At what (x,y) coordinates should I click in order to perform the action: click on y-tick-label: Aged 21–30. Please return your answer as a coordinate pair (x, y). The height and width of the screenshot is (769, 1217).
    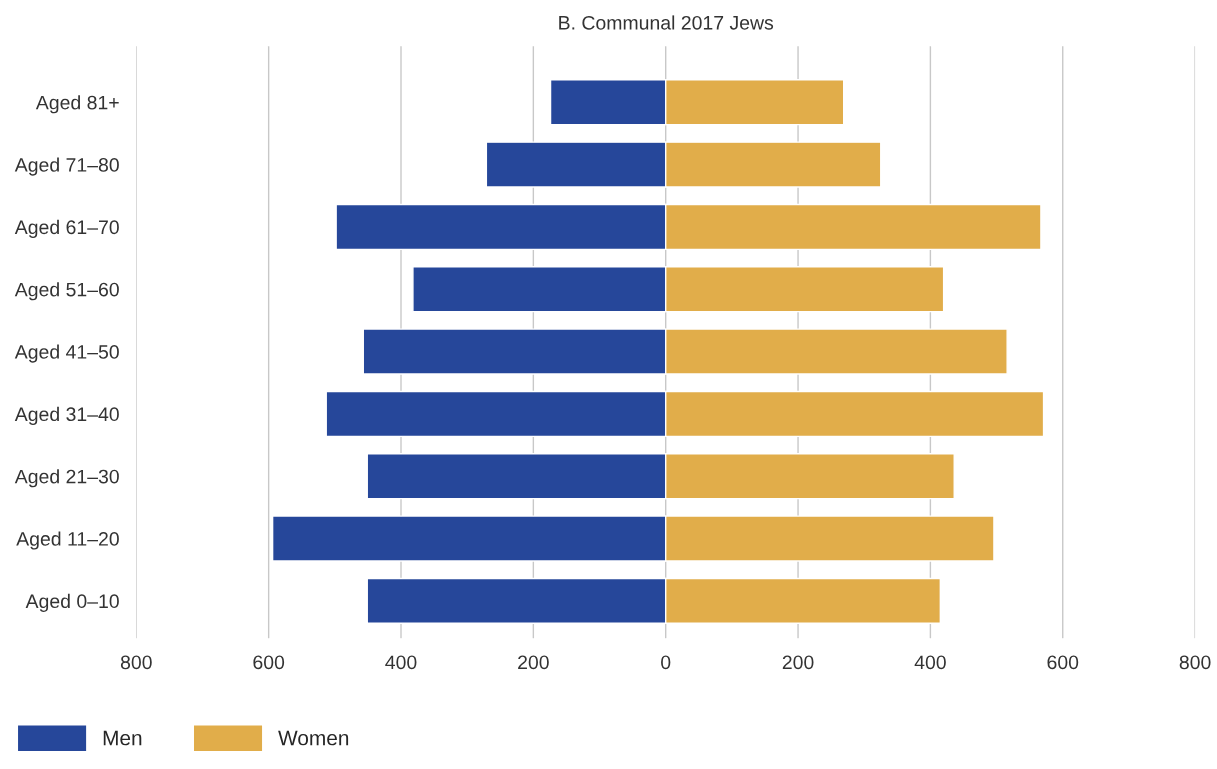
    Looking at the image, I should click on (66, 478).